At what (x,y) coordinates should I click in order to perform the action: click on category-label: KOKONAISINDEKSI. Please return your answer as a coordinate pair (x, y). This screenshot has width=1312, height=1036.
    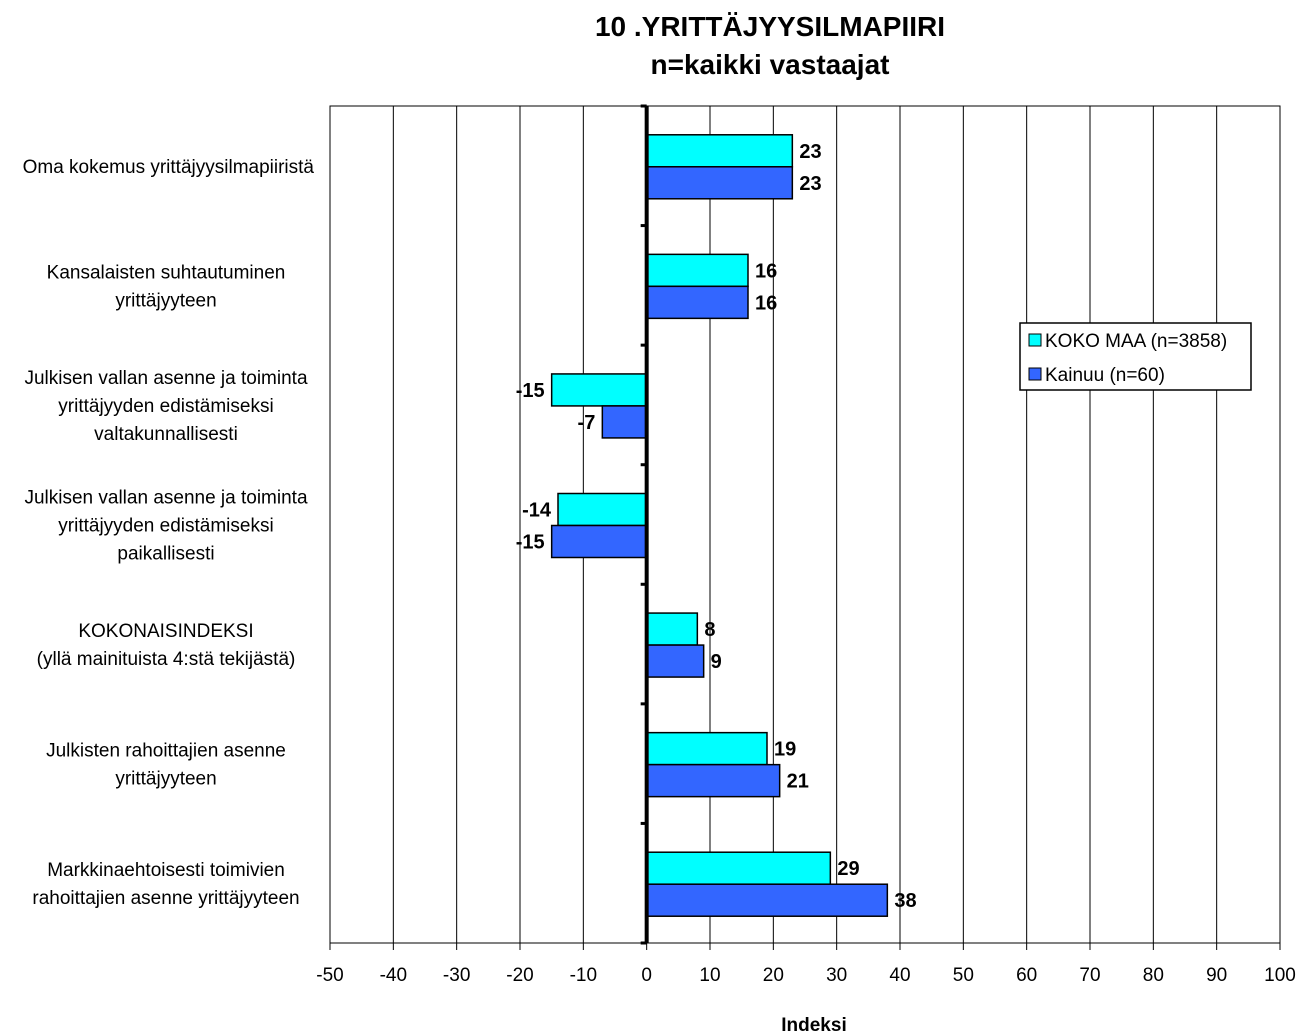
    Looking at the image, I should click on (165, 631).